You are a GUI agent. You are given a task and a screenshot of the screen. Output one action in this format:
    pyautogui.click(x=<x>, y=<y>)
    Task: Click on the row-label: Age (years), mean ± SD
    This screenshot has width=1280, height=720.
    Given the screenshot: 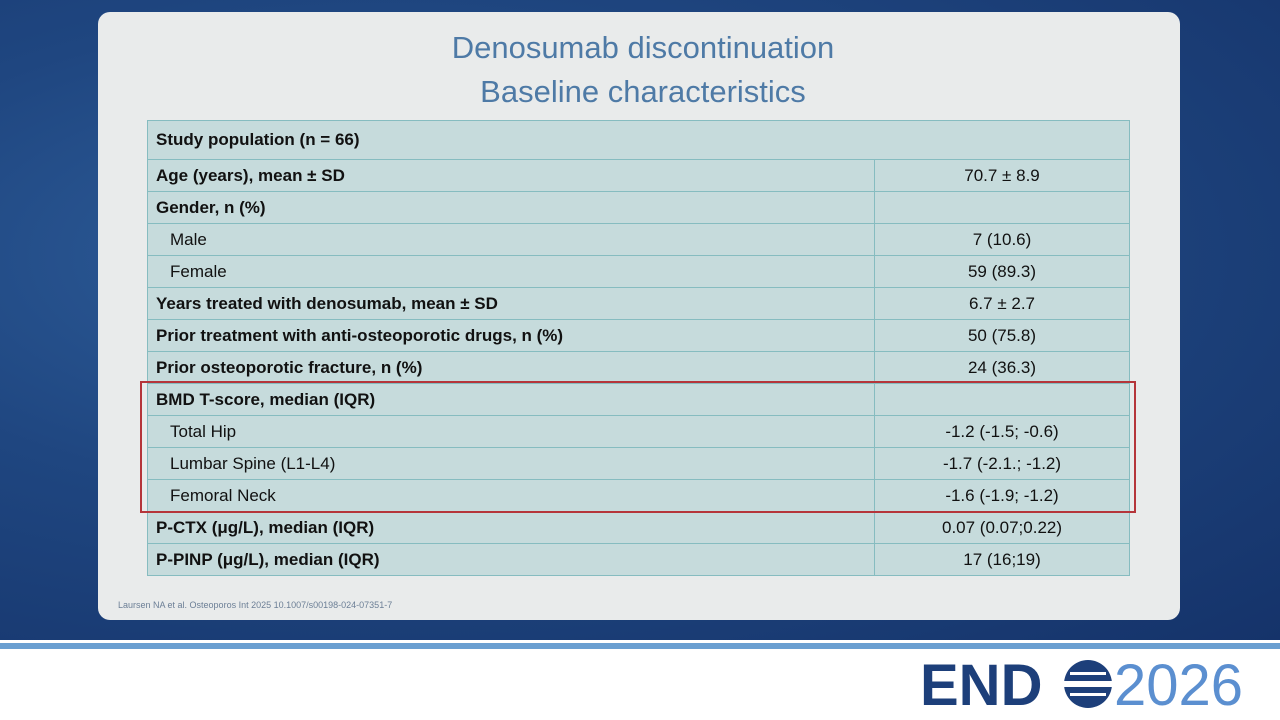 What is the action you would take?
    pyautogui.click(x=511, y=175)
    